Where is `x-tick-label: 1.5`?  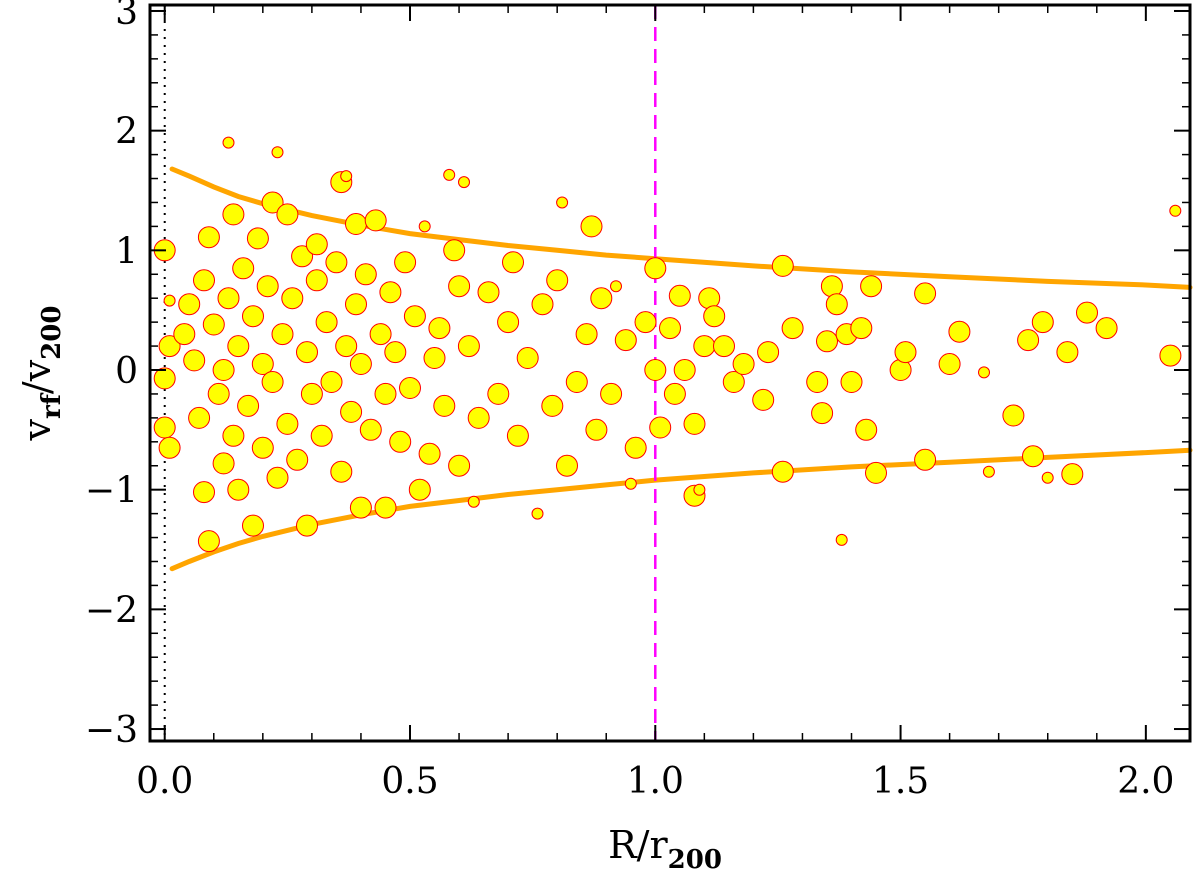
x-tick-label: 1.5 is located at coordinates (900, 781).